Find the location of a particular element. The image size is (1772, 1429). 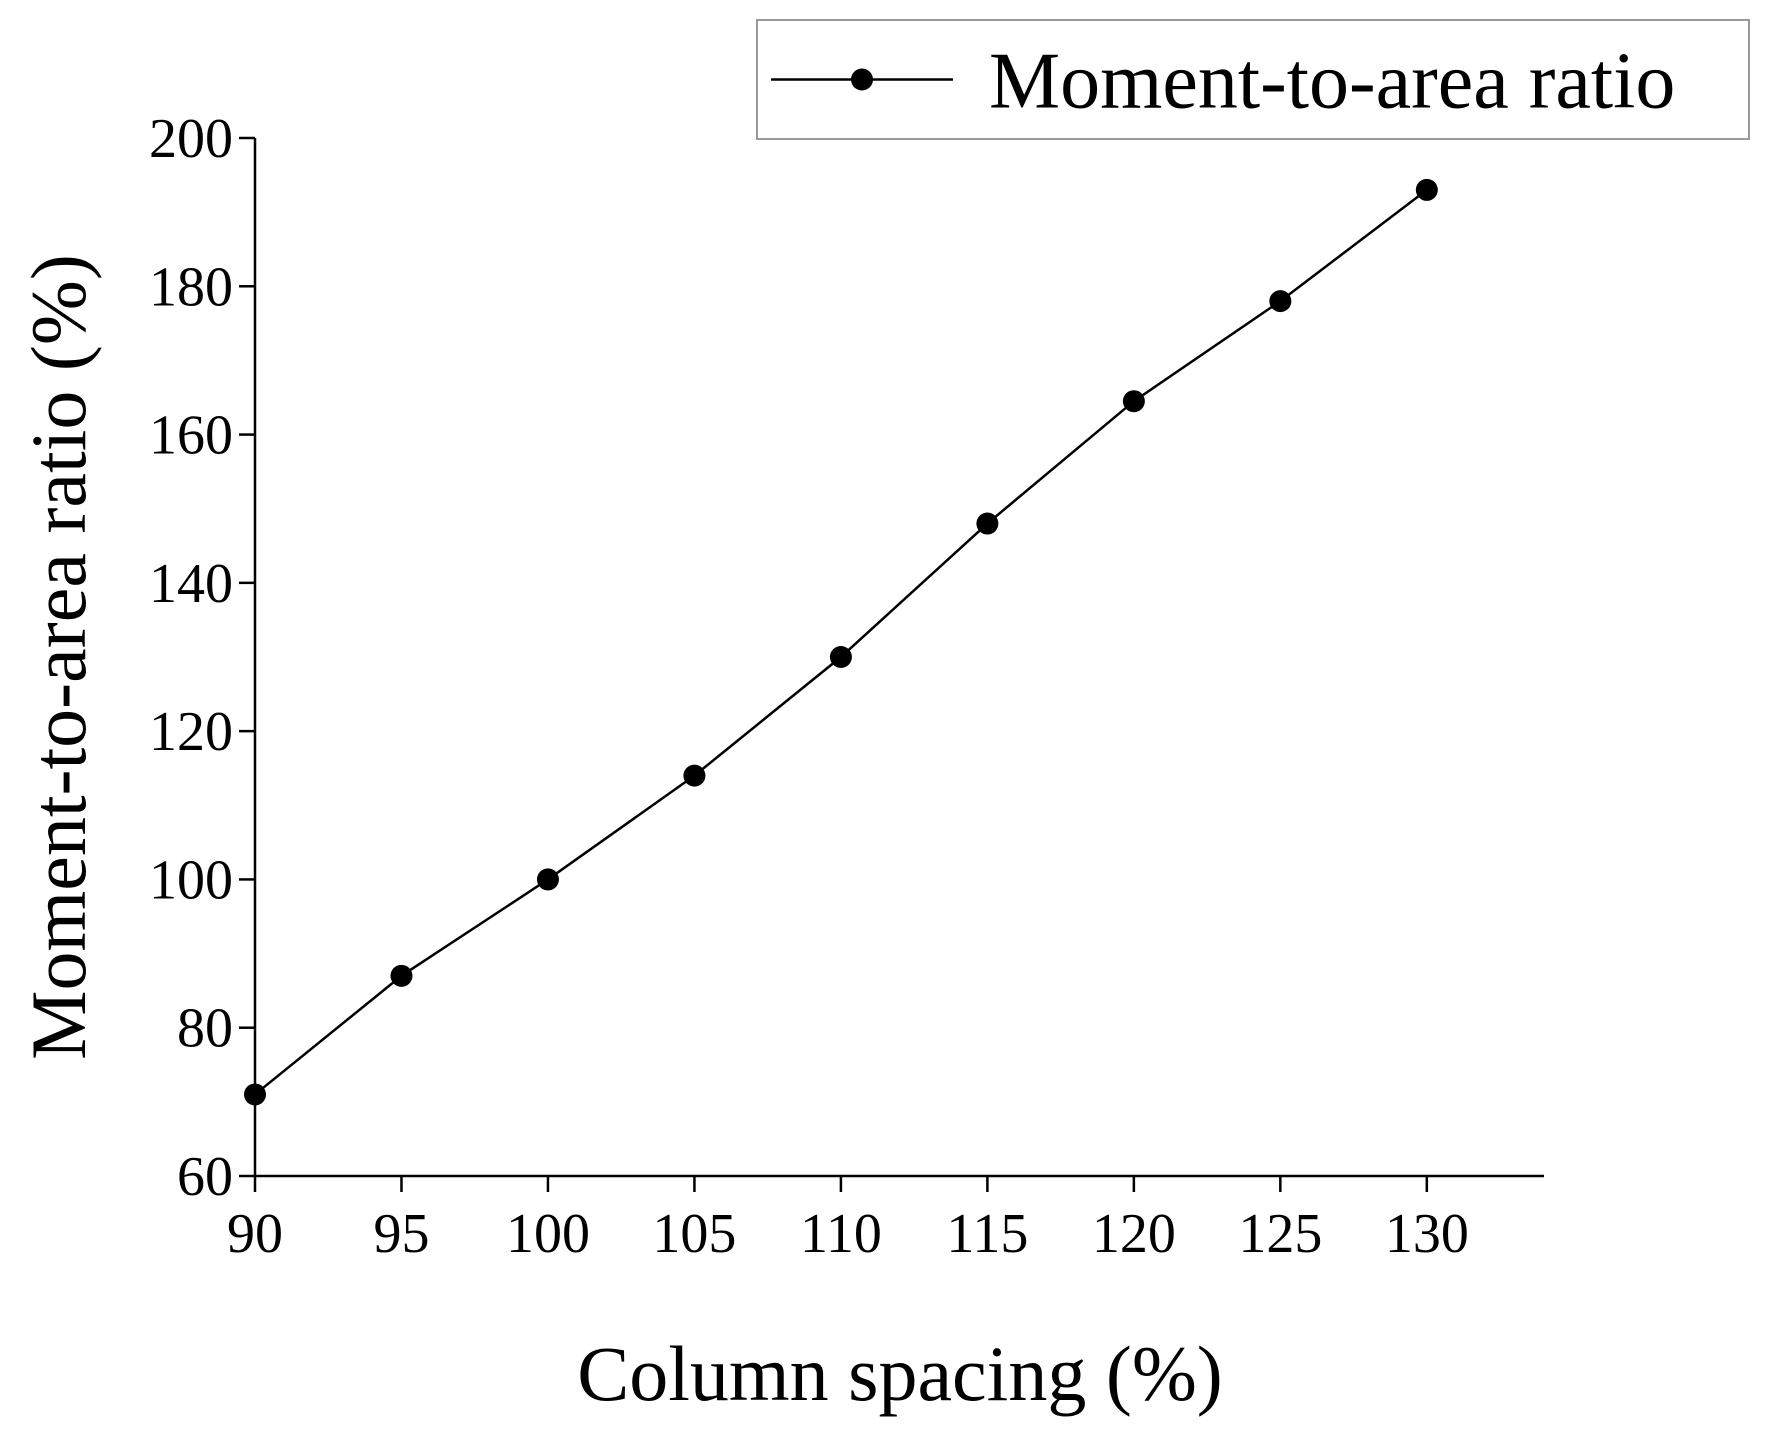

x-tick-label: 100 is located at coordinates (548, 1234).